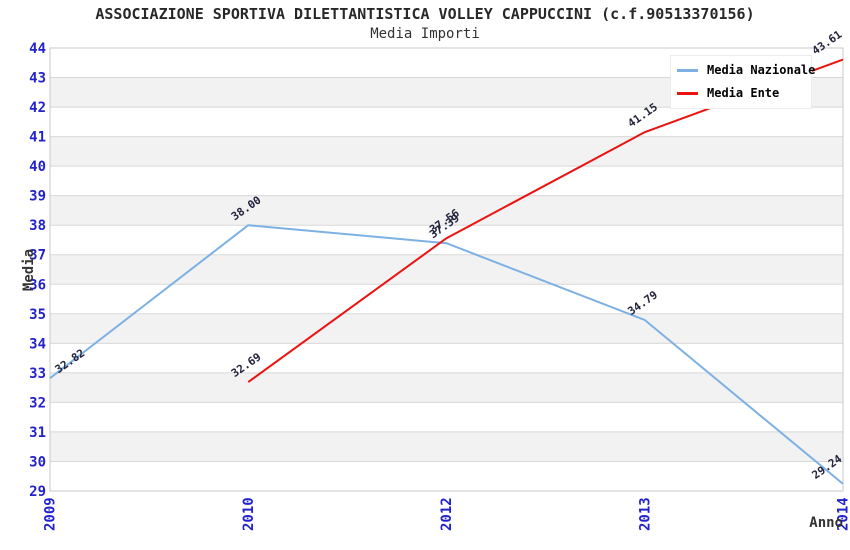  I want to click on y-tick-label: 35, so click(37, 315).